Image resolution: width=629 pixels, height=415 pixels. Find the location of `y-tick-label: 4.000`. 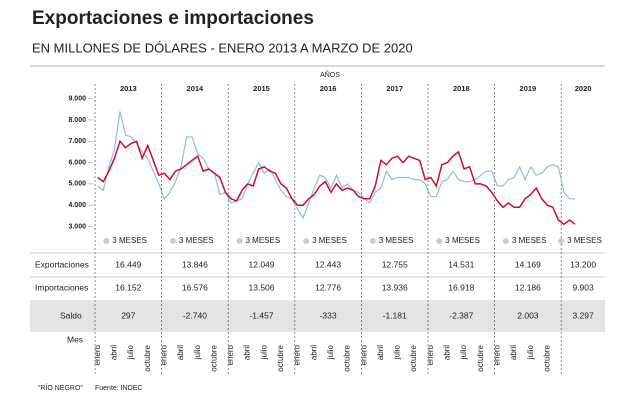

y-tick-label: 4.000 is located at coordinates (77, 205).